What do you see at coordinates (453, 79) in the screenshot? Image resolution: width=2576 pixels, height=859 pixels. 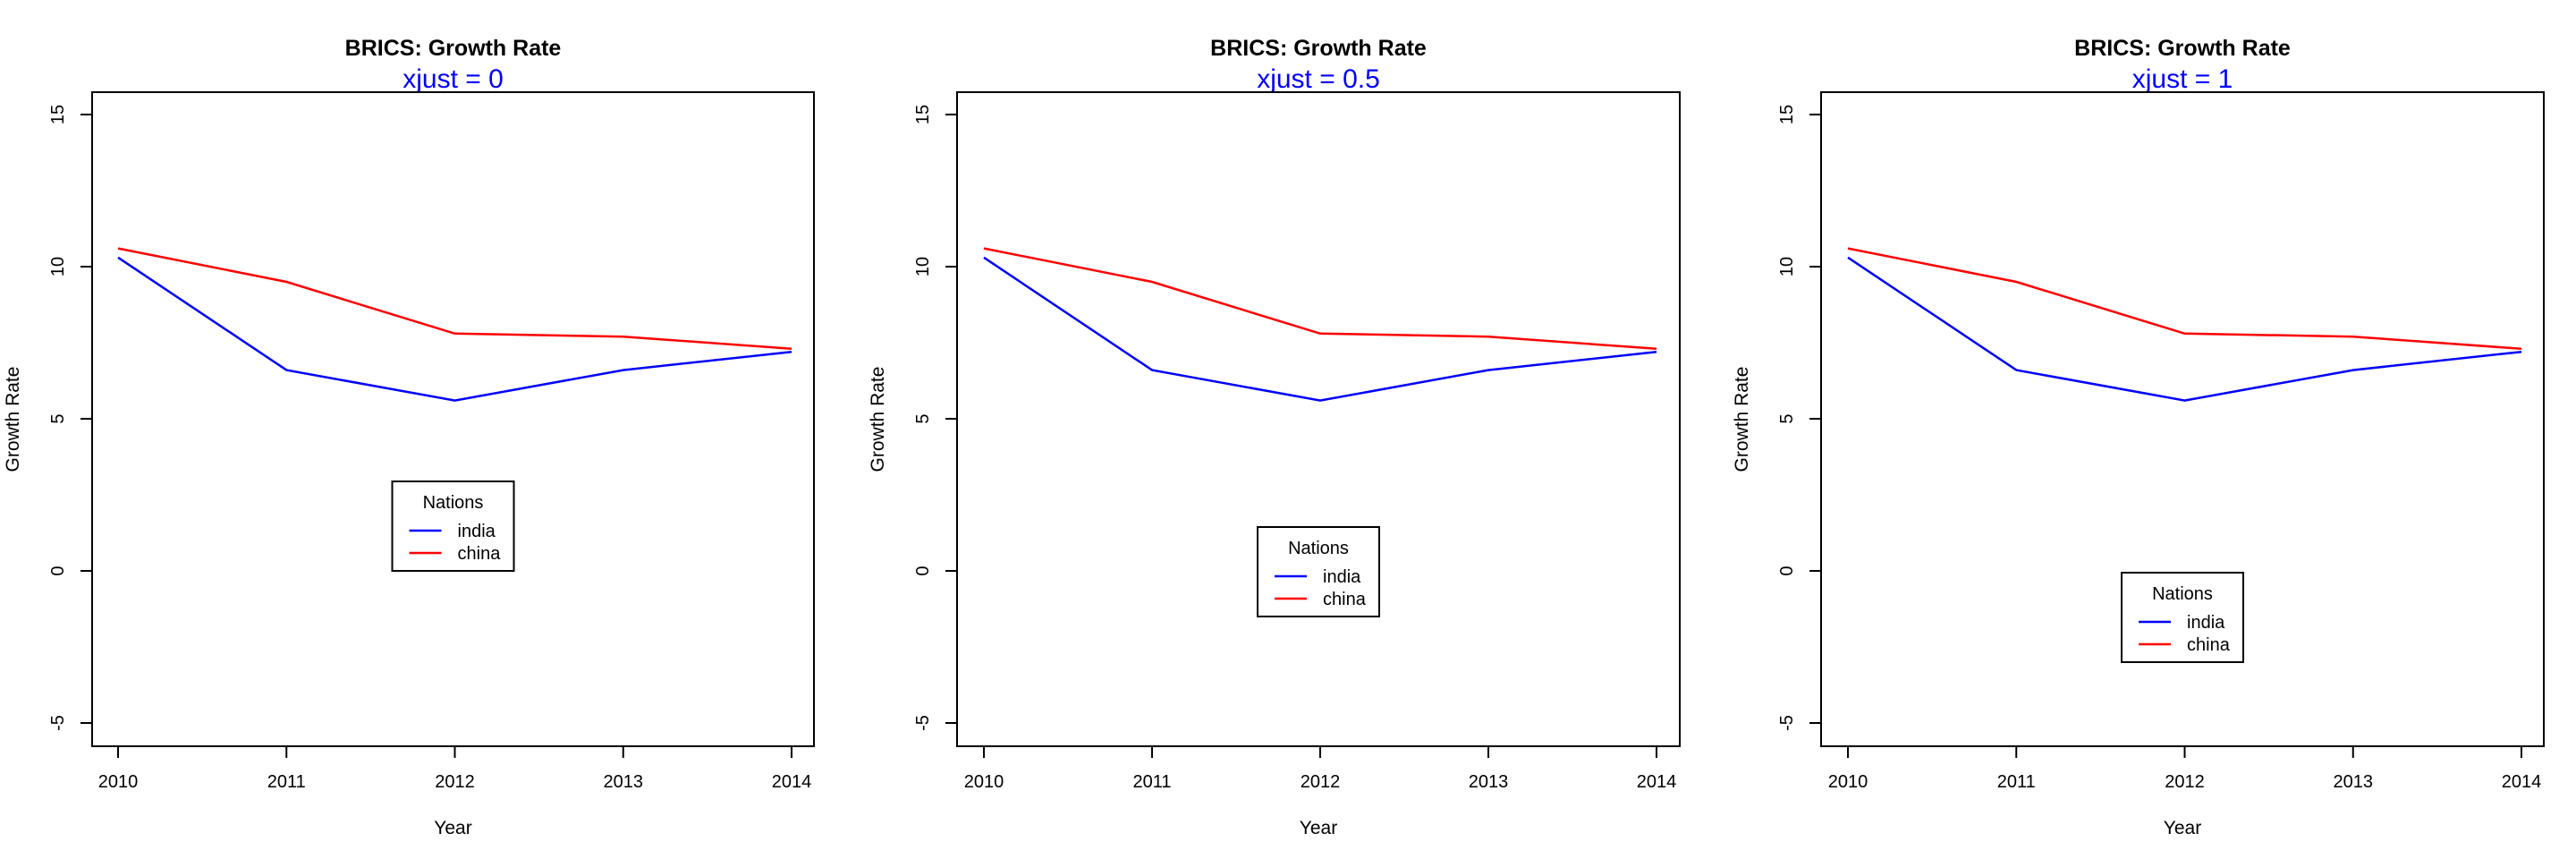 I see `chart-subtitle: xjust = 0` at bounding box center [453, 79].